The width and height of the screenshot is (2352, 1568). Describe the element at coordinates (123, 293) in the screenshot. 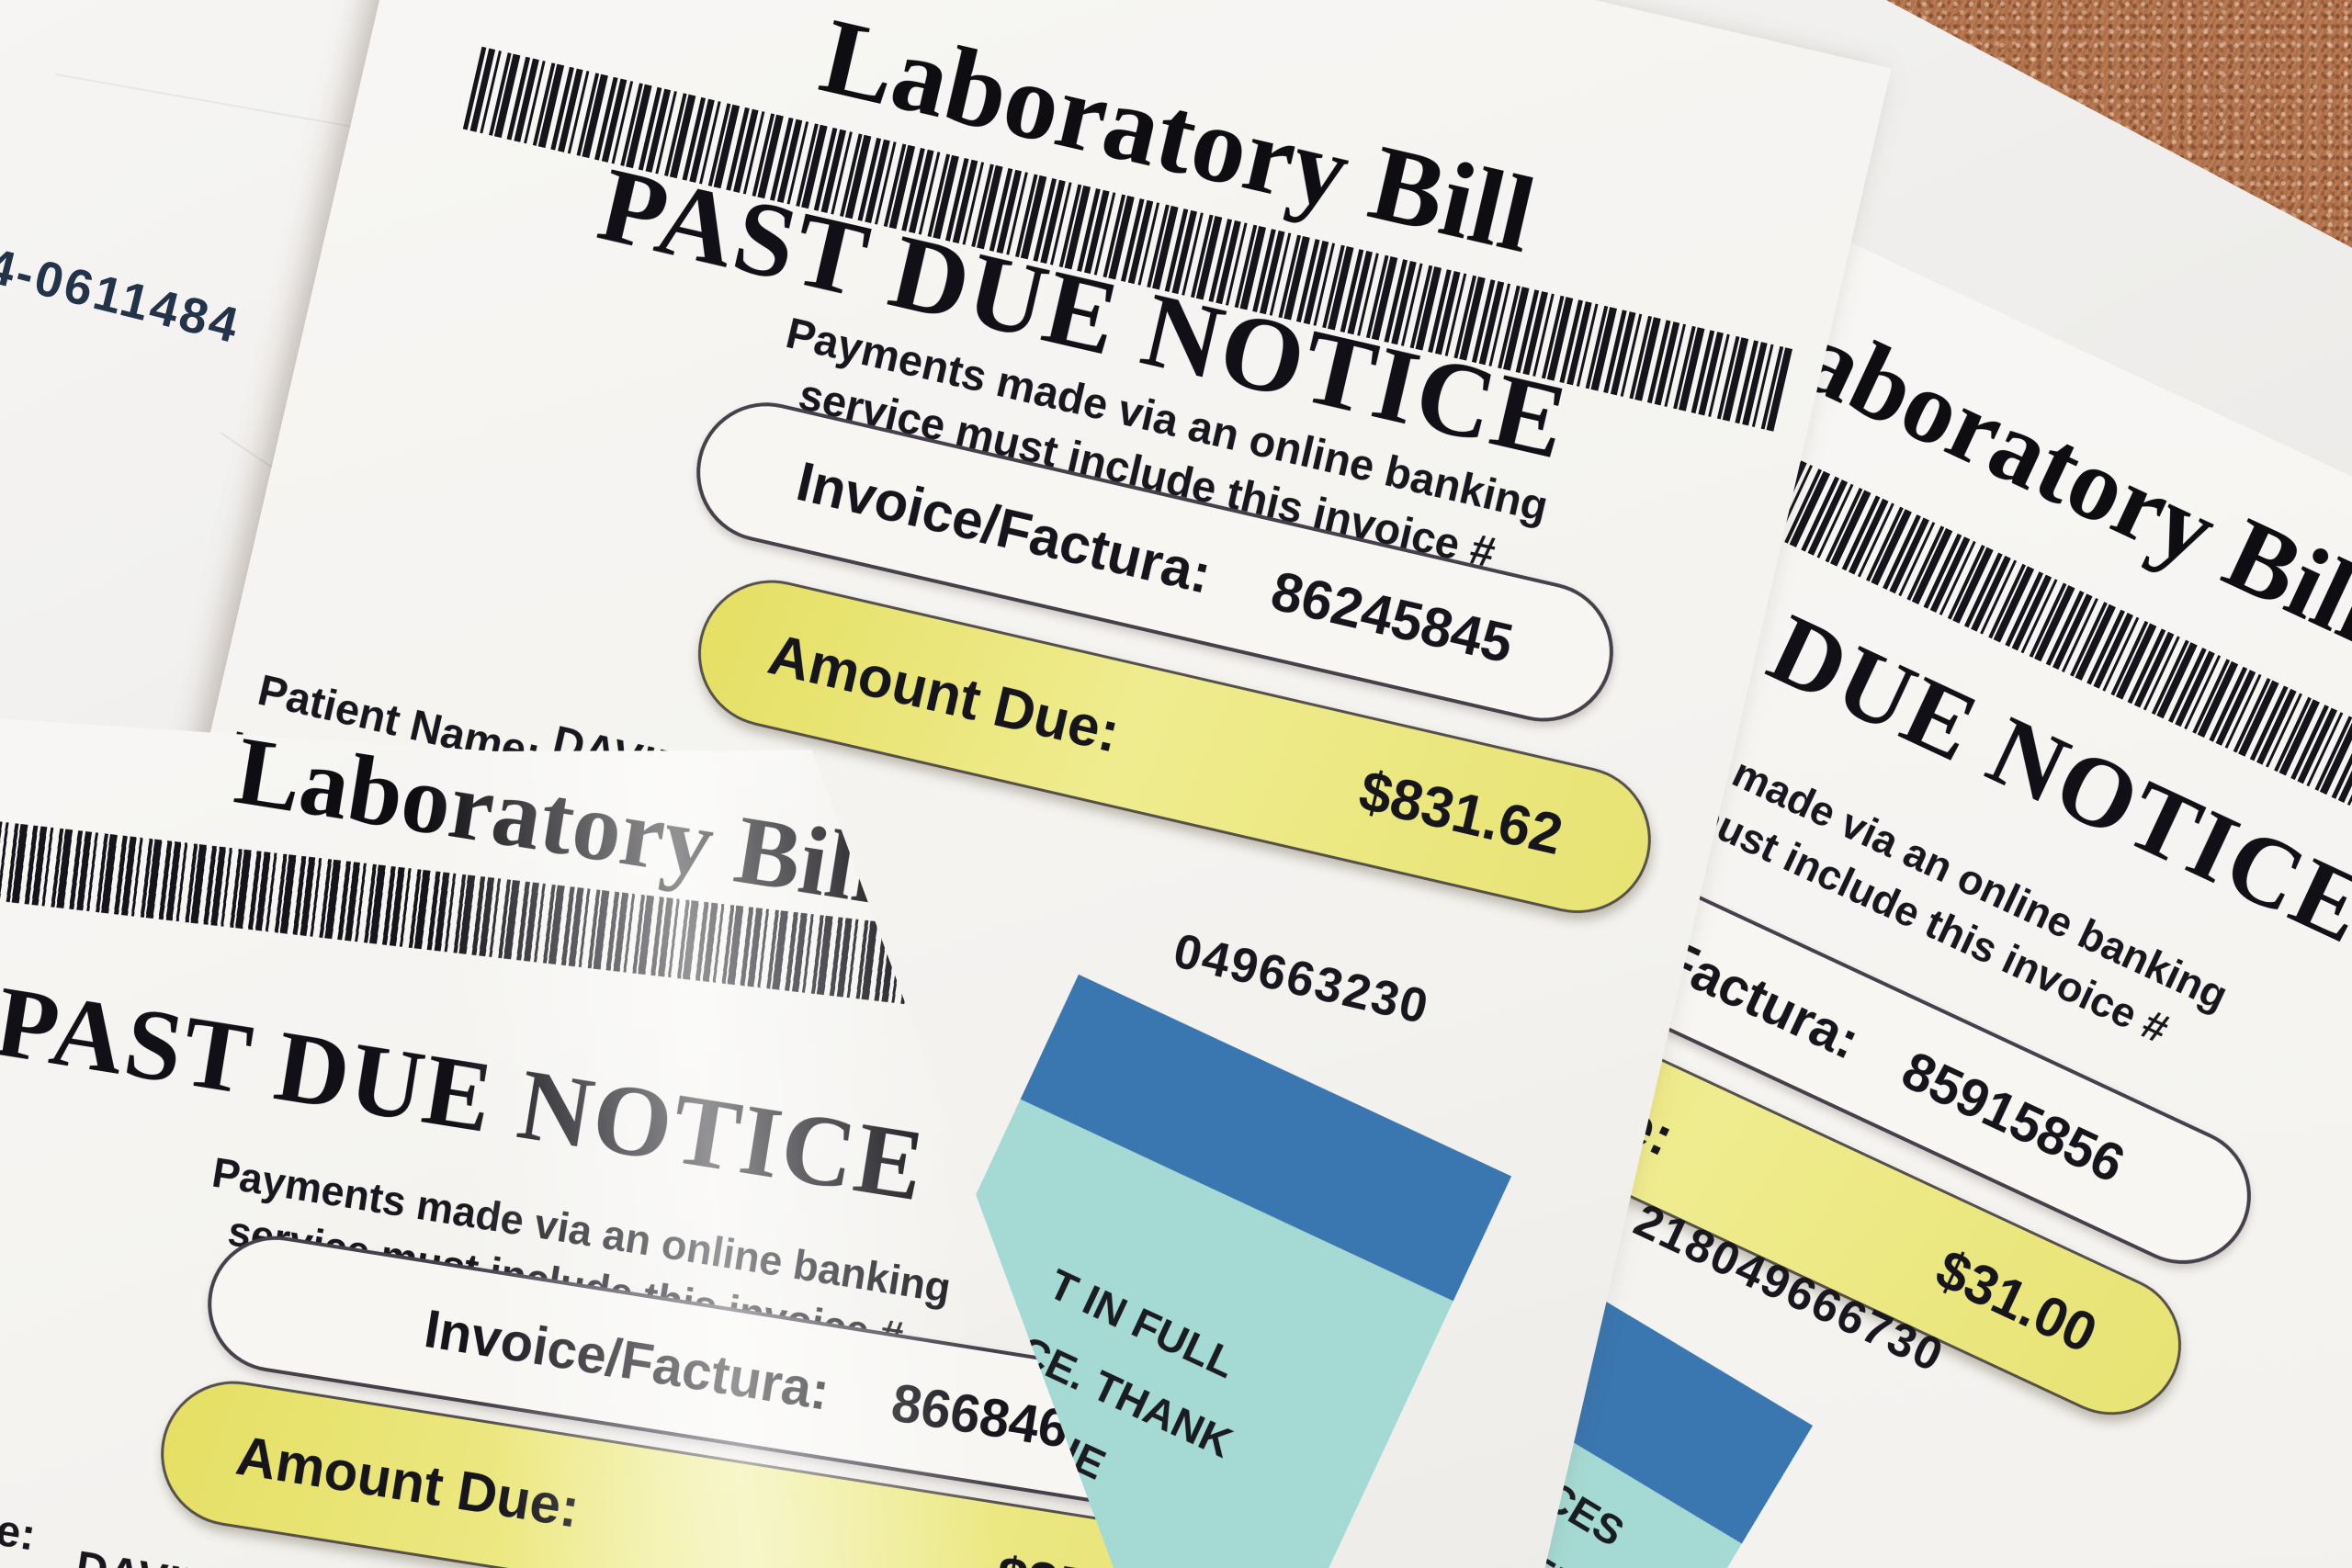

I see `corner-reference-number: 84-0611484` at that location.